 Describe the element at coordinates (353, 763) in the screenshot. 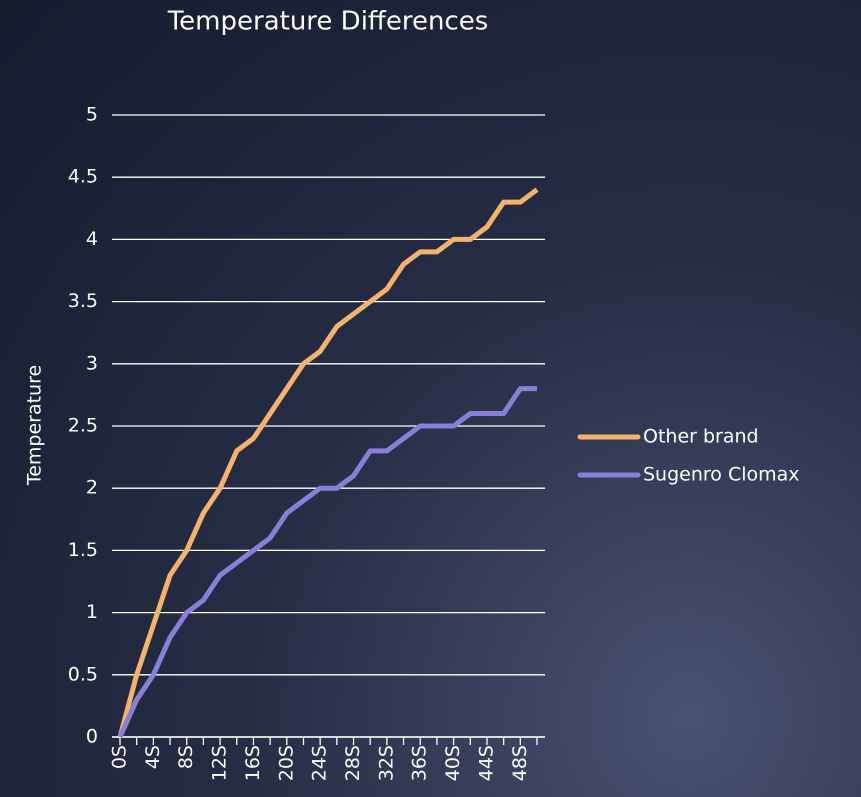

I see `x-tick-label: 28S` at that location.